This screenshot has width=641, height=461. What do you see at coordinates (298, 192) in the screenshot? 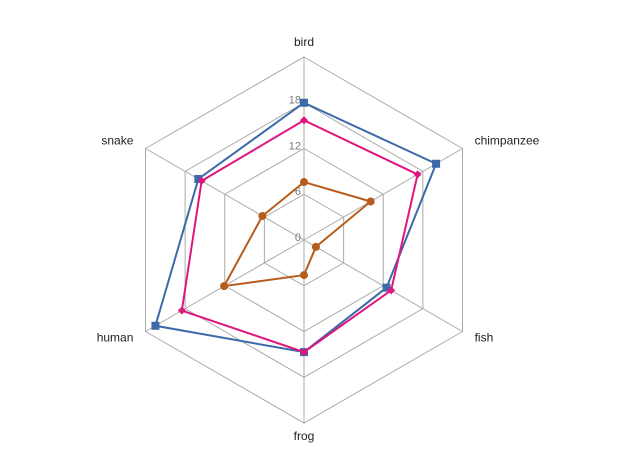
I see `tick-label tick: 6` at bounding box center [298, 192].